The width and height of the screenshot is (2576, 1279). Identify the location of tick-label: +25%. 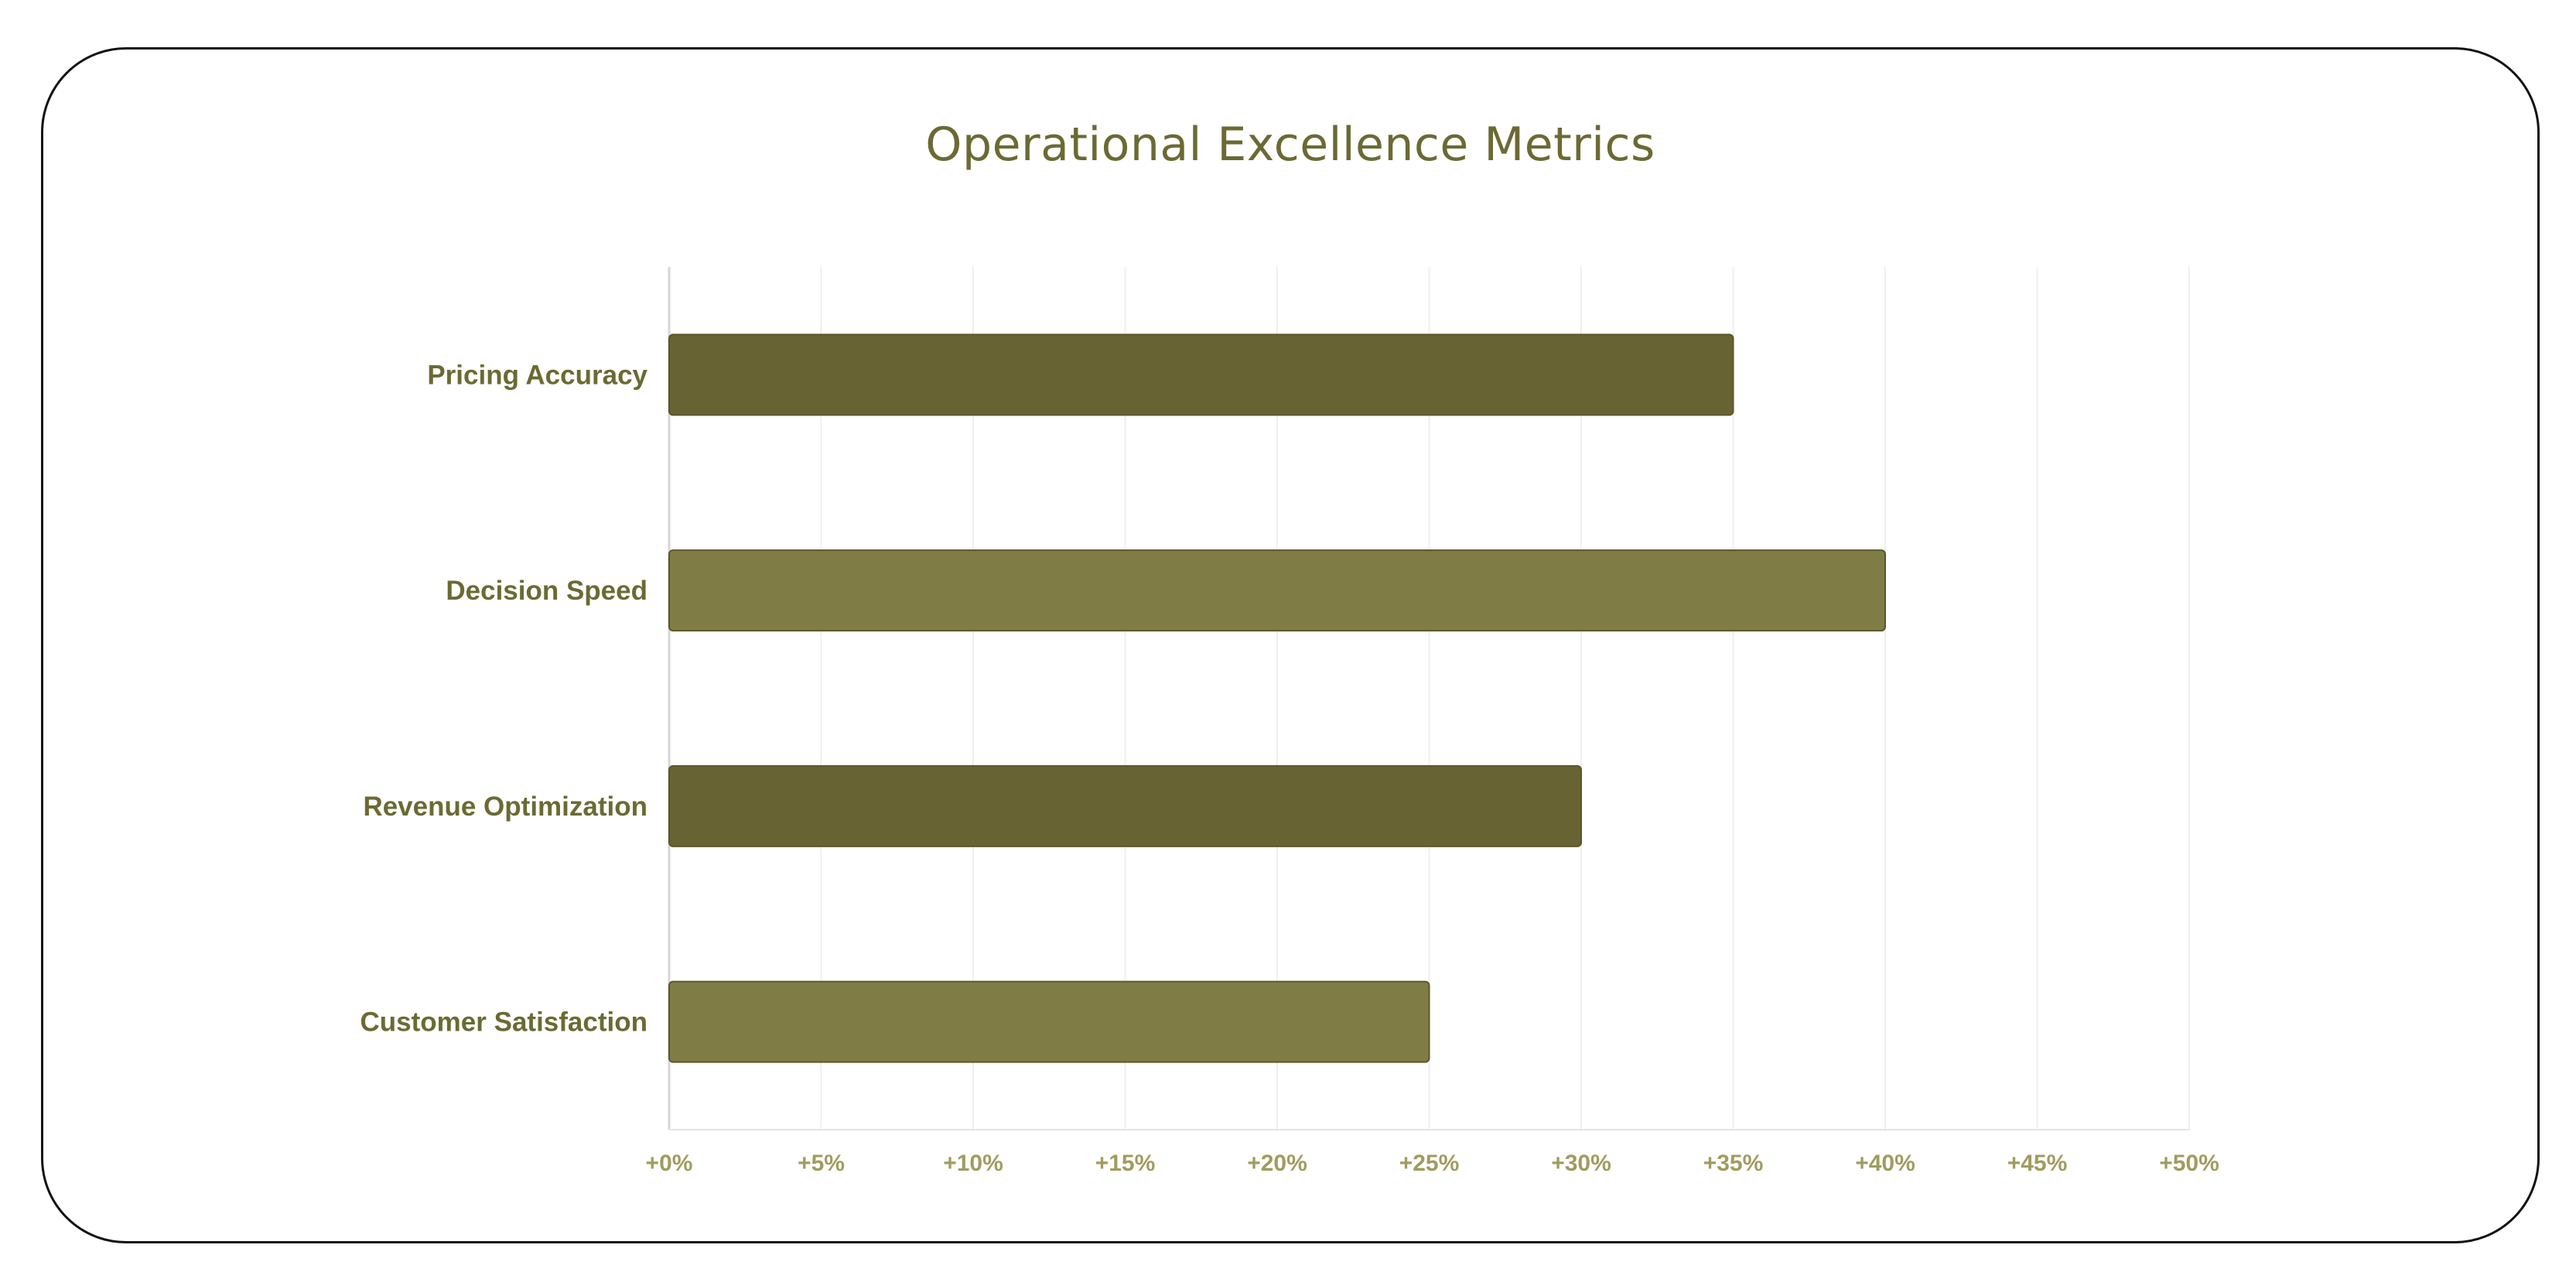
(1429, 1163).